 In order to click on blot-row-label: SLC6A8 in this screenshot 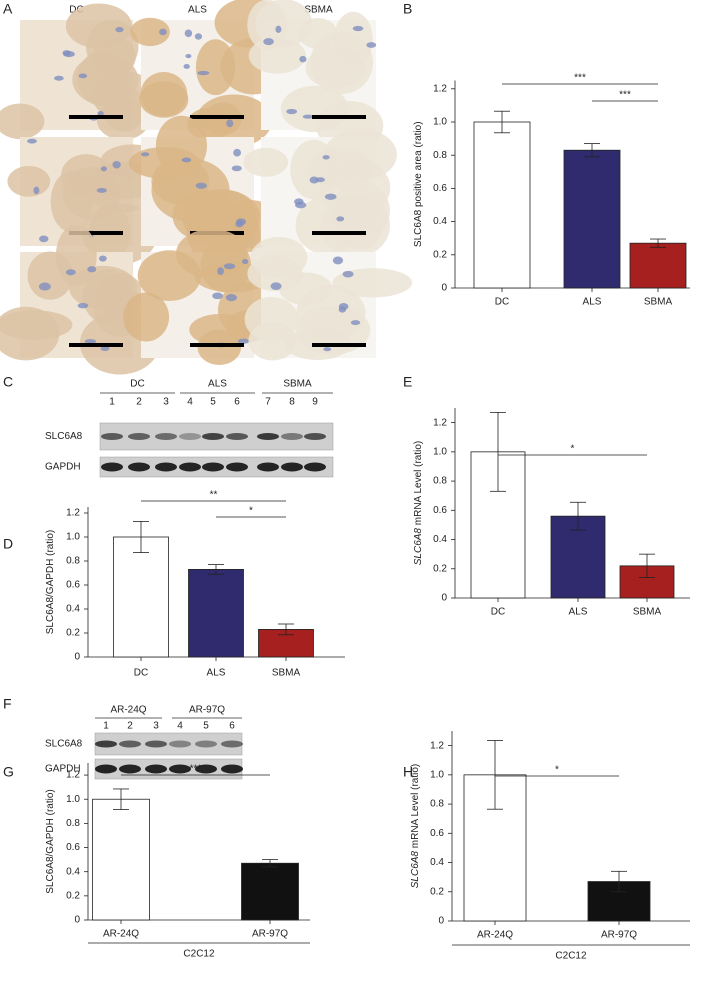, I will do `click(64, 436)`.